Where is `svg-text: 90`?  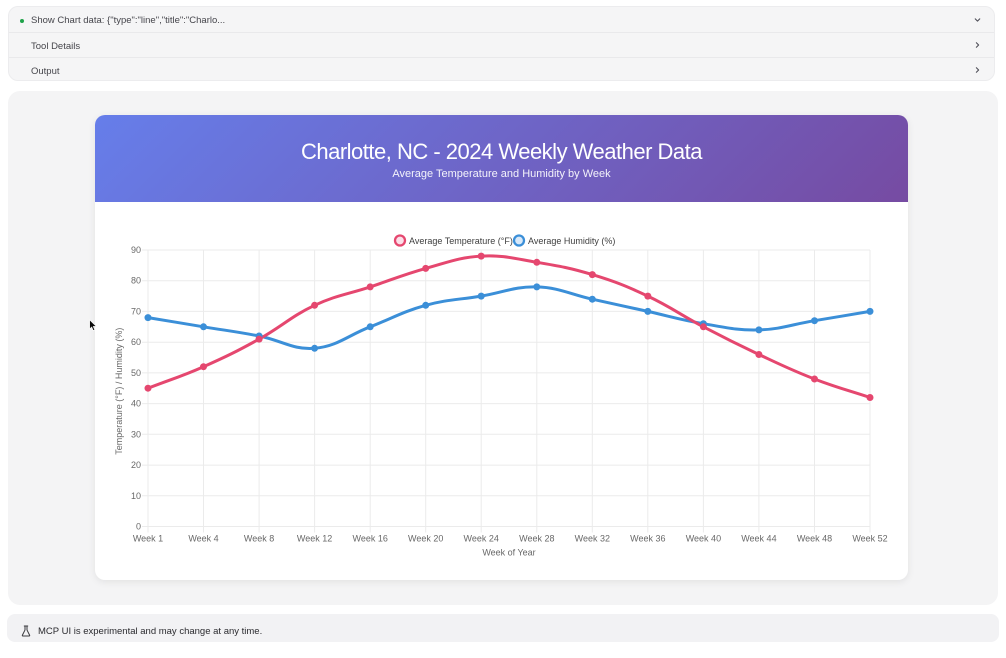 svg-text: 90 is located at coordinates (136, 250).